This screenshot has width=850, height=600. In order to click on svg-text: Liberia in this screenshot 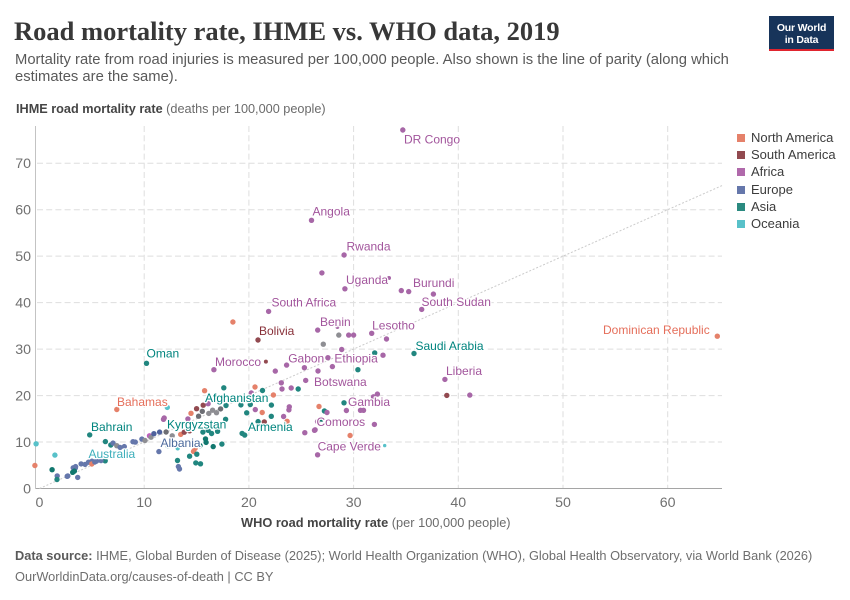, I will do `click(464, 371)`.